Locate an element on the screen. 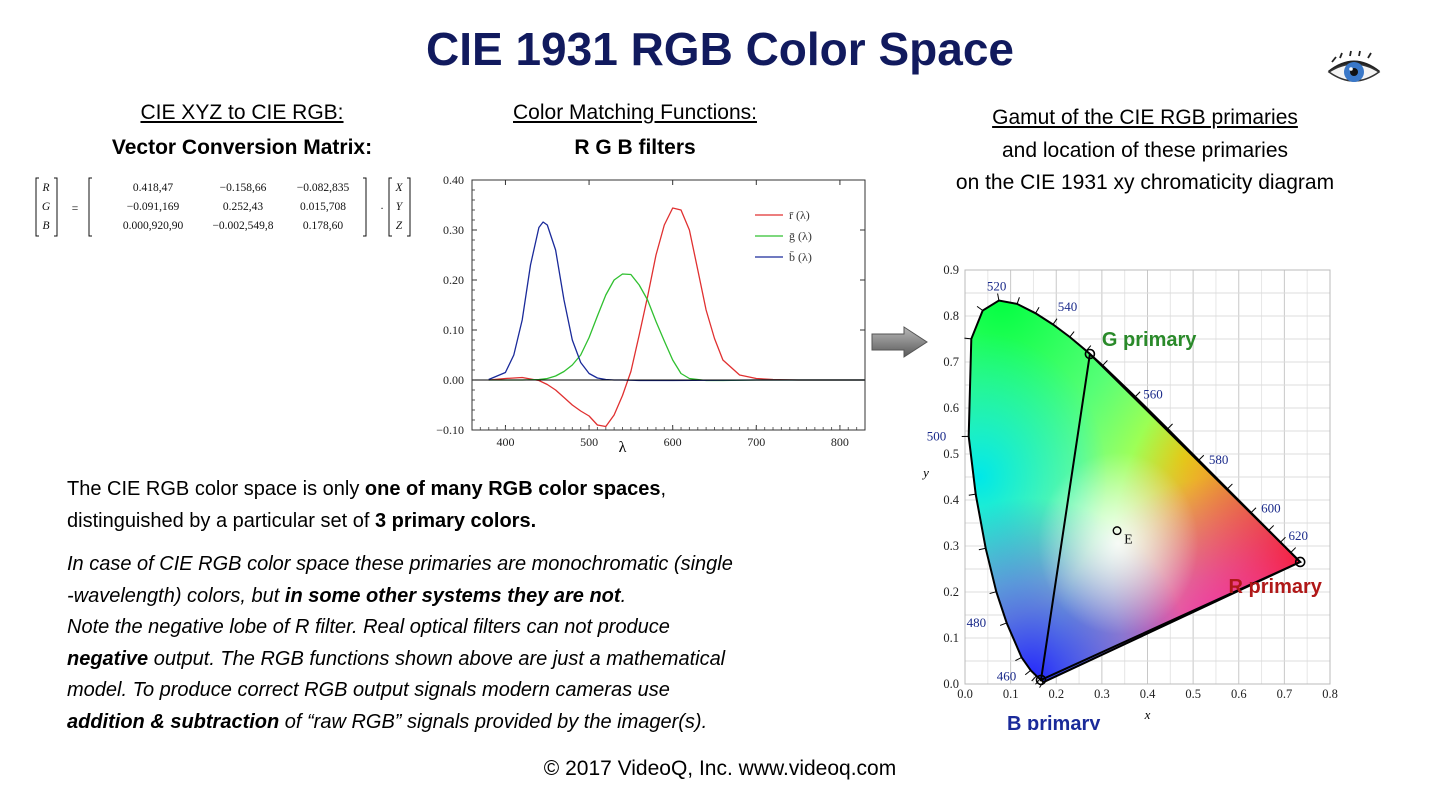 The height and width of the screenshot is (810, 1440). x-tick-label: 0.6 is located at coordinates (1239, 694).